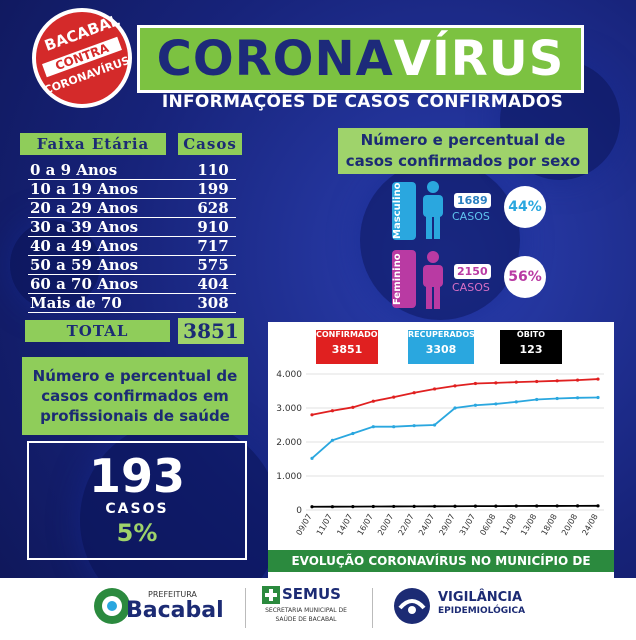  What do you see at coordinates (172, 594) in the screenshot?
I see `footer-prefeitura: PREFEITURA` at bounding box center [172, 594].